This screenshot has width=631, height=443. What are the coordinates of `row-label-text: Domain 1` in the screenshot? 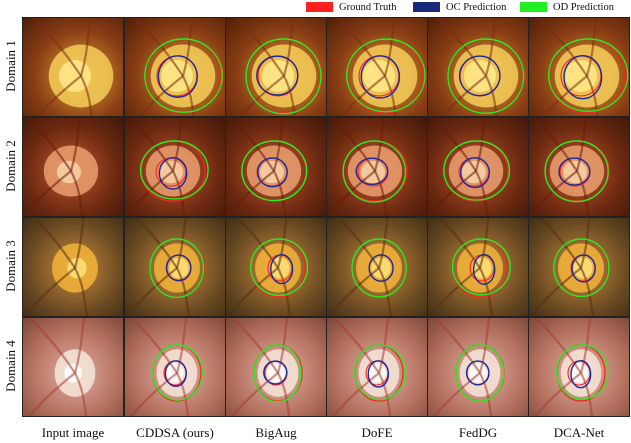 It's located at (11, 66).